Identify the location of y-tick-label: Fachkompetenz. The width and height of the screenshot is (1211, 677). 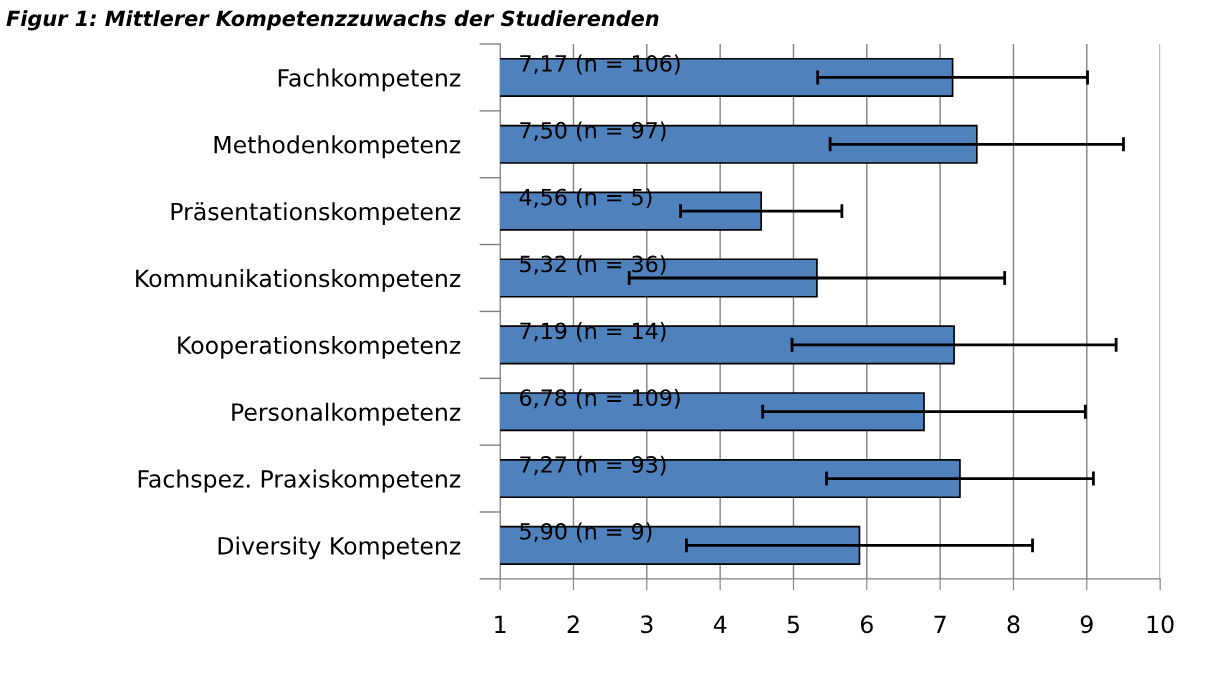
(369, 80).